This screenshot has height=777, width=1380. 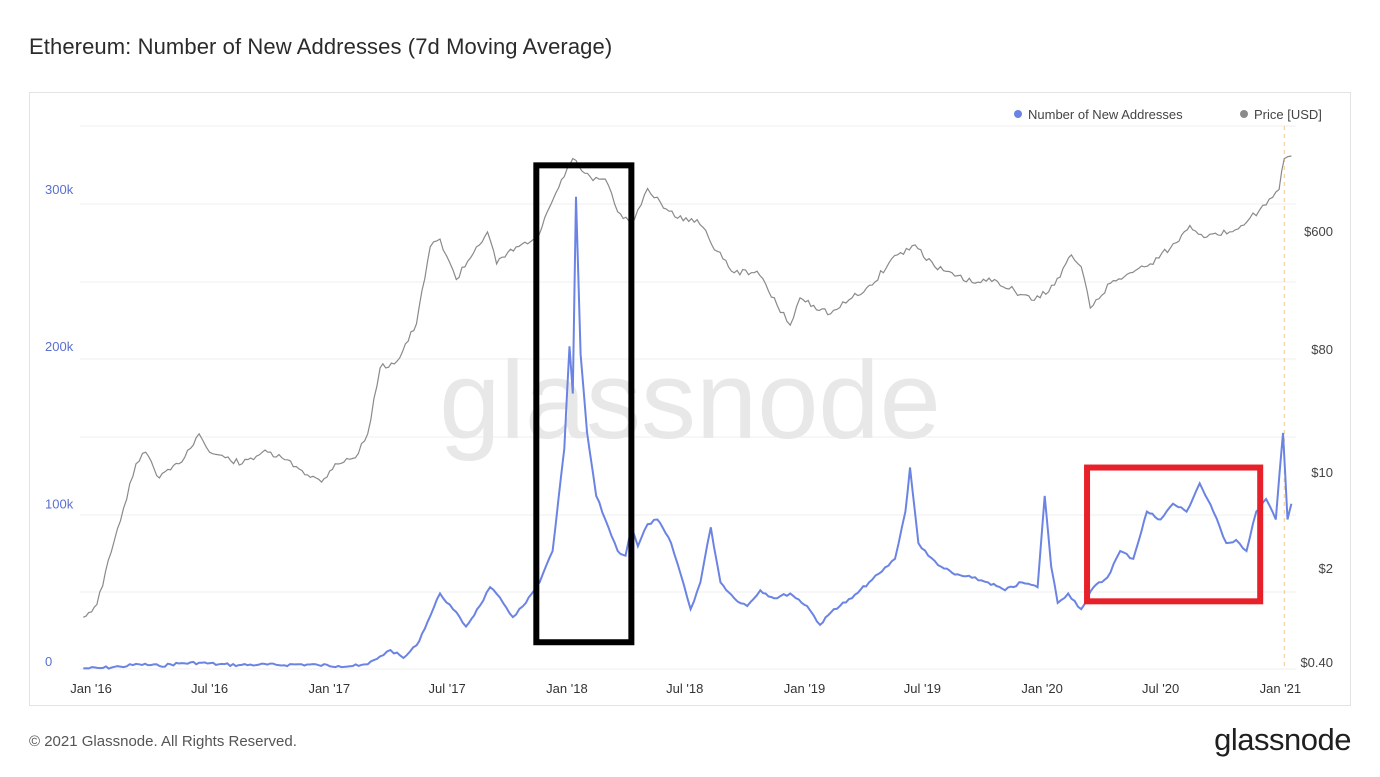 I want to click on y-left-tick-label-0: 0, so click(x=48, y=661).